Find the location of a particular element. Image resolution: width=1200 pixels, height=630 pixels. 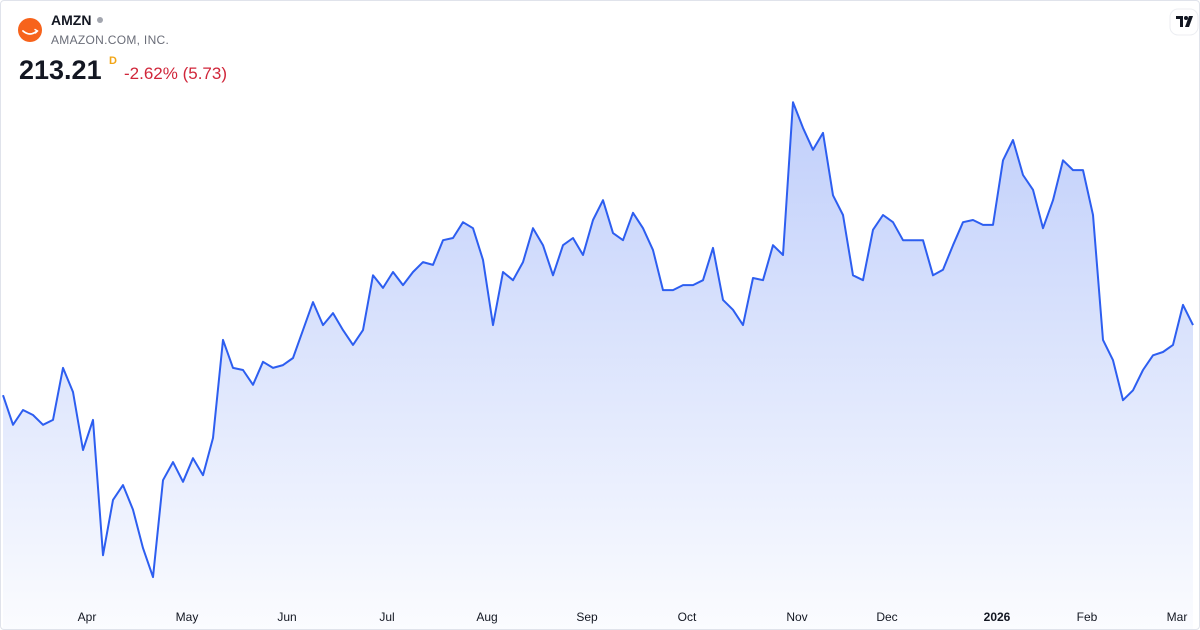

x-tick-label: May is located at coordinates (187, 617).